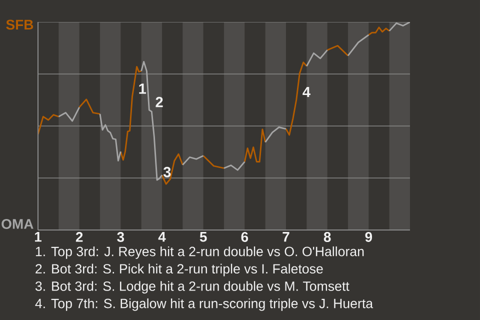 This screenshot has width=480, height=320. What do you see at coordinates (159, 102) in the screenshot?
I see `annotation: 2` at bounding box center [159, 102].